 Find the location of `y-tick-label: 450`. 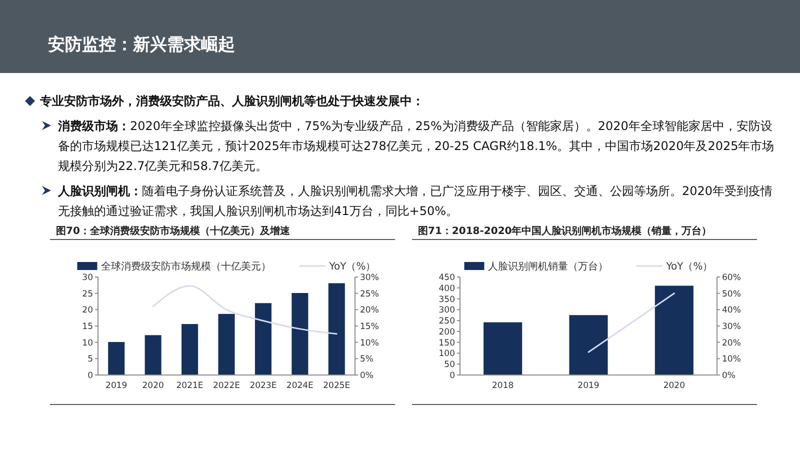

y-tick-label: 450 is located at coordinates (446, 278).